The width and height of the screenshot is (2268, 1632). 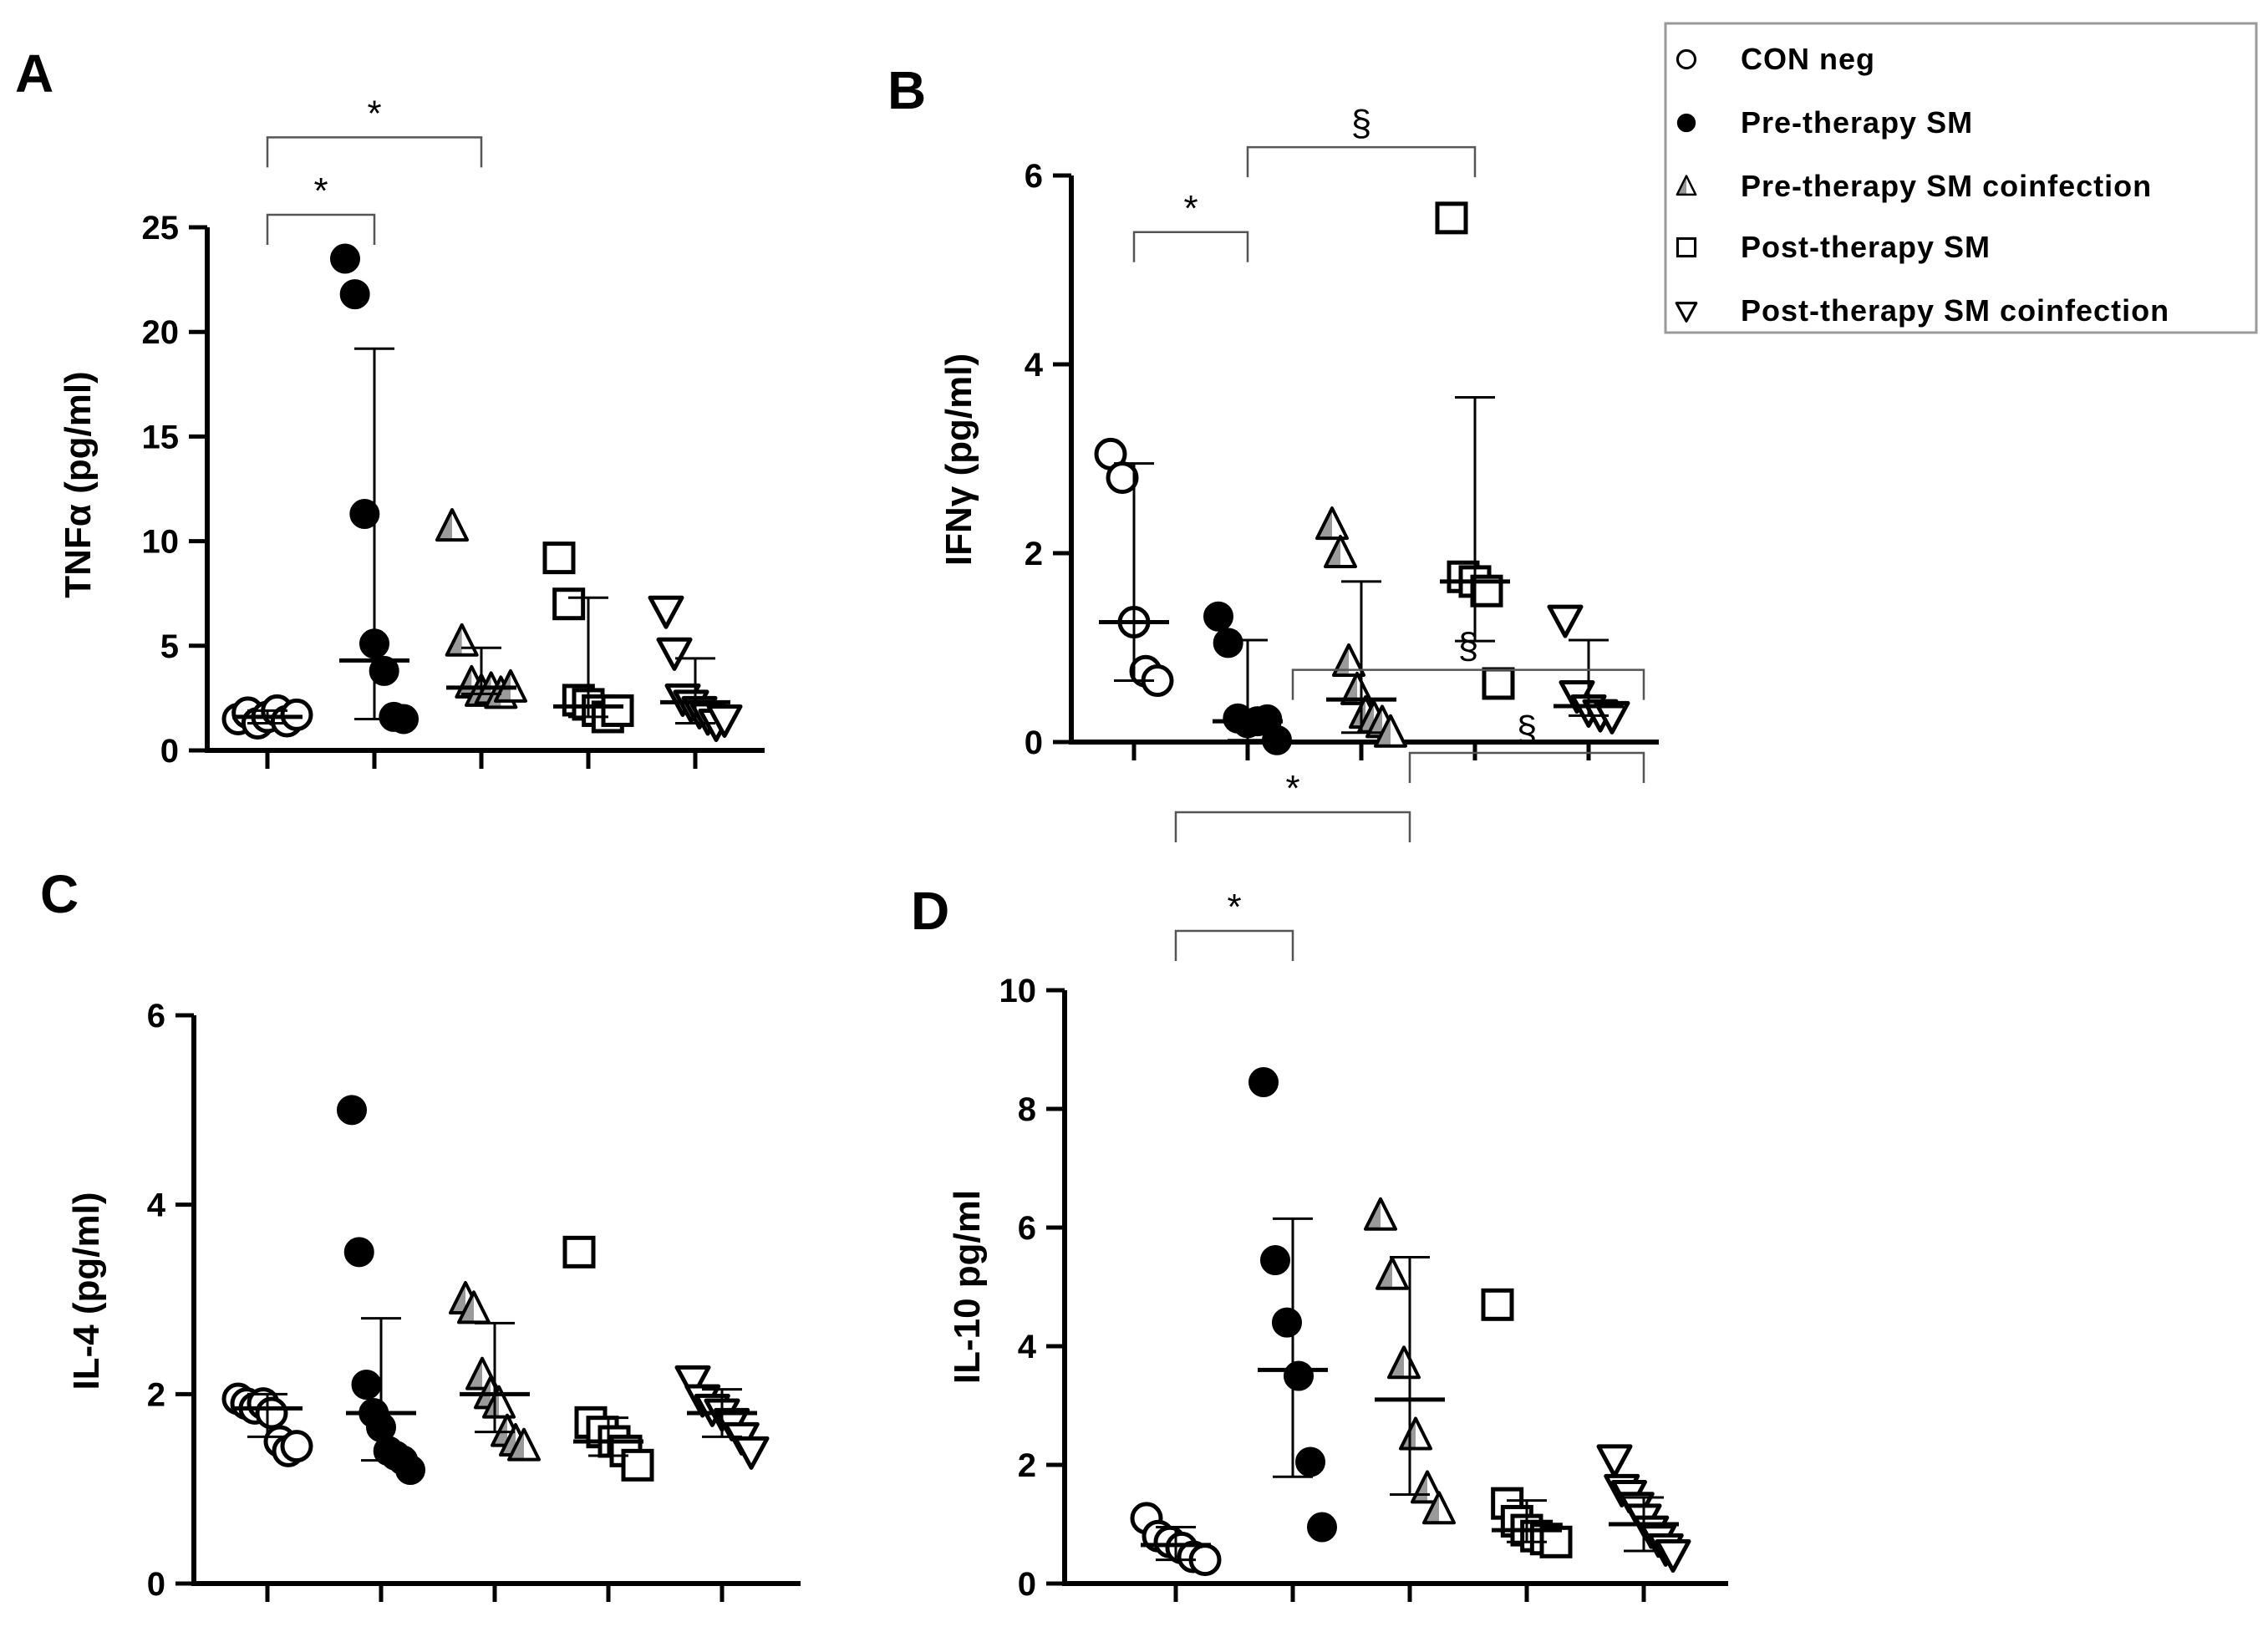 I want to click on legend-marker-pre-therapy-sm-coinfection, so click(x=1686, y=186).